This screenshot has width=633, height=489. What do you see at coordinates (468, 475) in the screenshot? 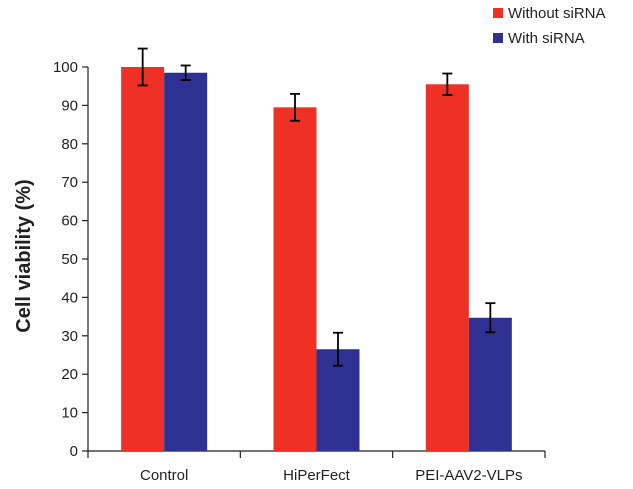
I see `x-category-label: PEI-AAV2-VLPs` at bounding box center [468, 475].